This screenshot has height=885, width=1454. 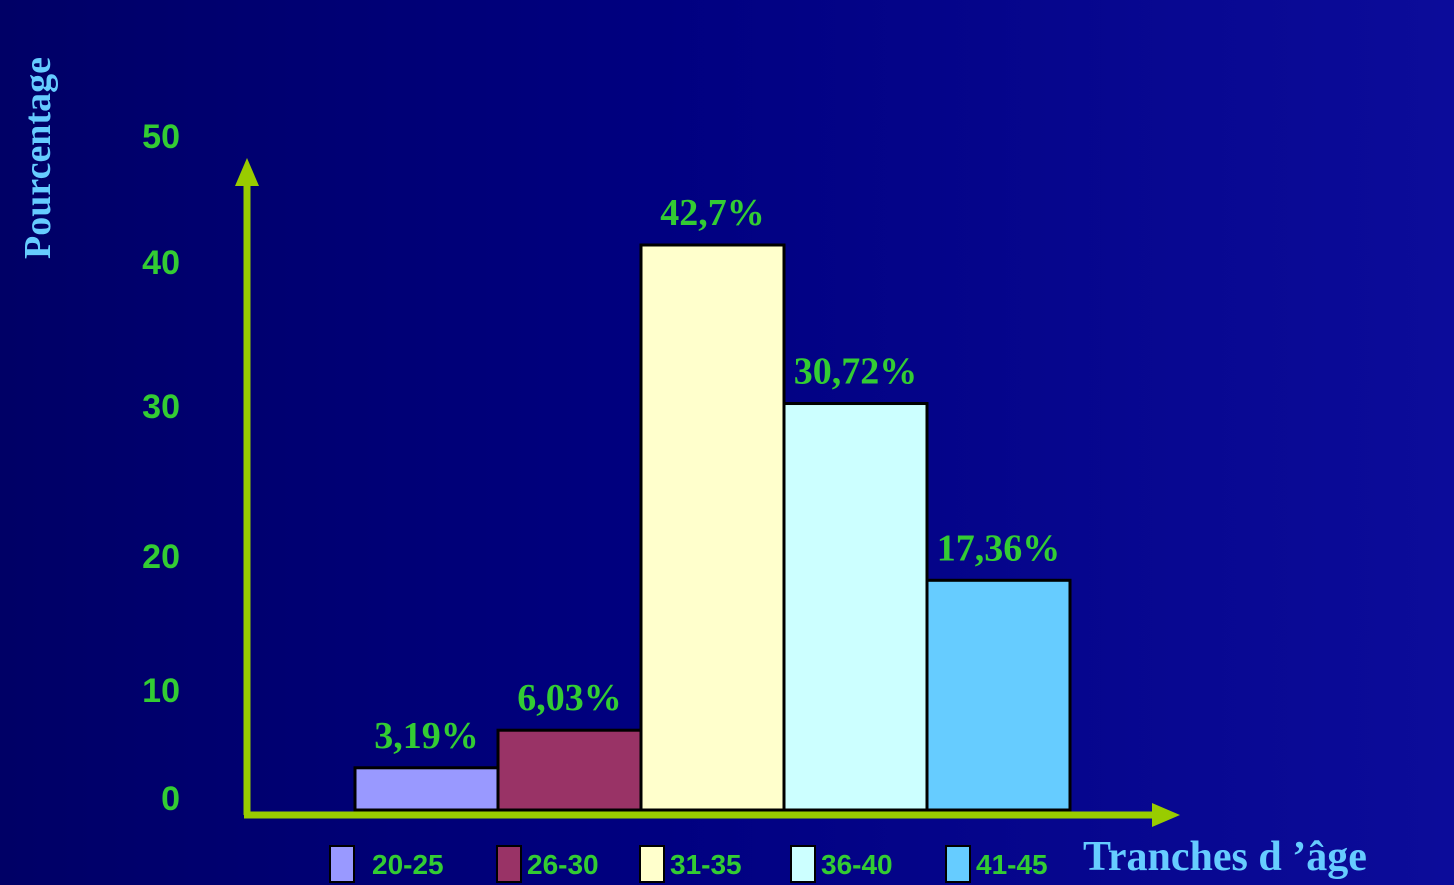 I want to click on legend: 20-25 26-30 31-35 36-40 41-45, so click(x=688, y=864).